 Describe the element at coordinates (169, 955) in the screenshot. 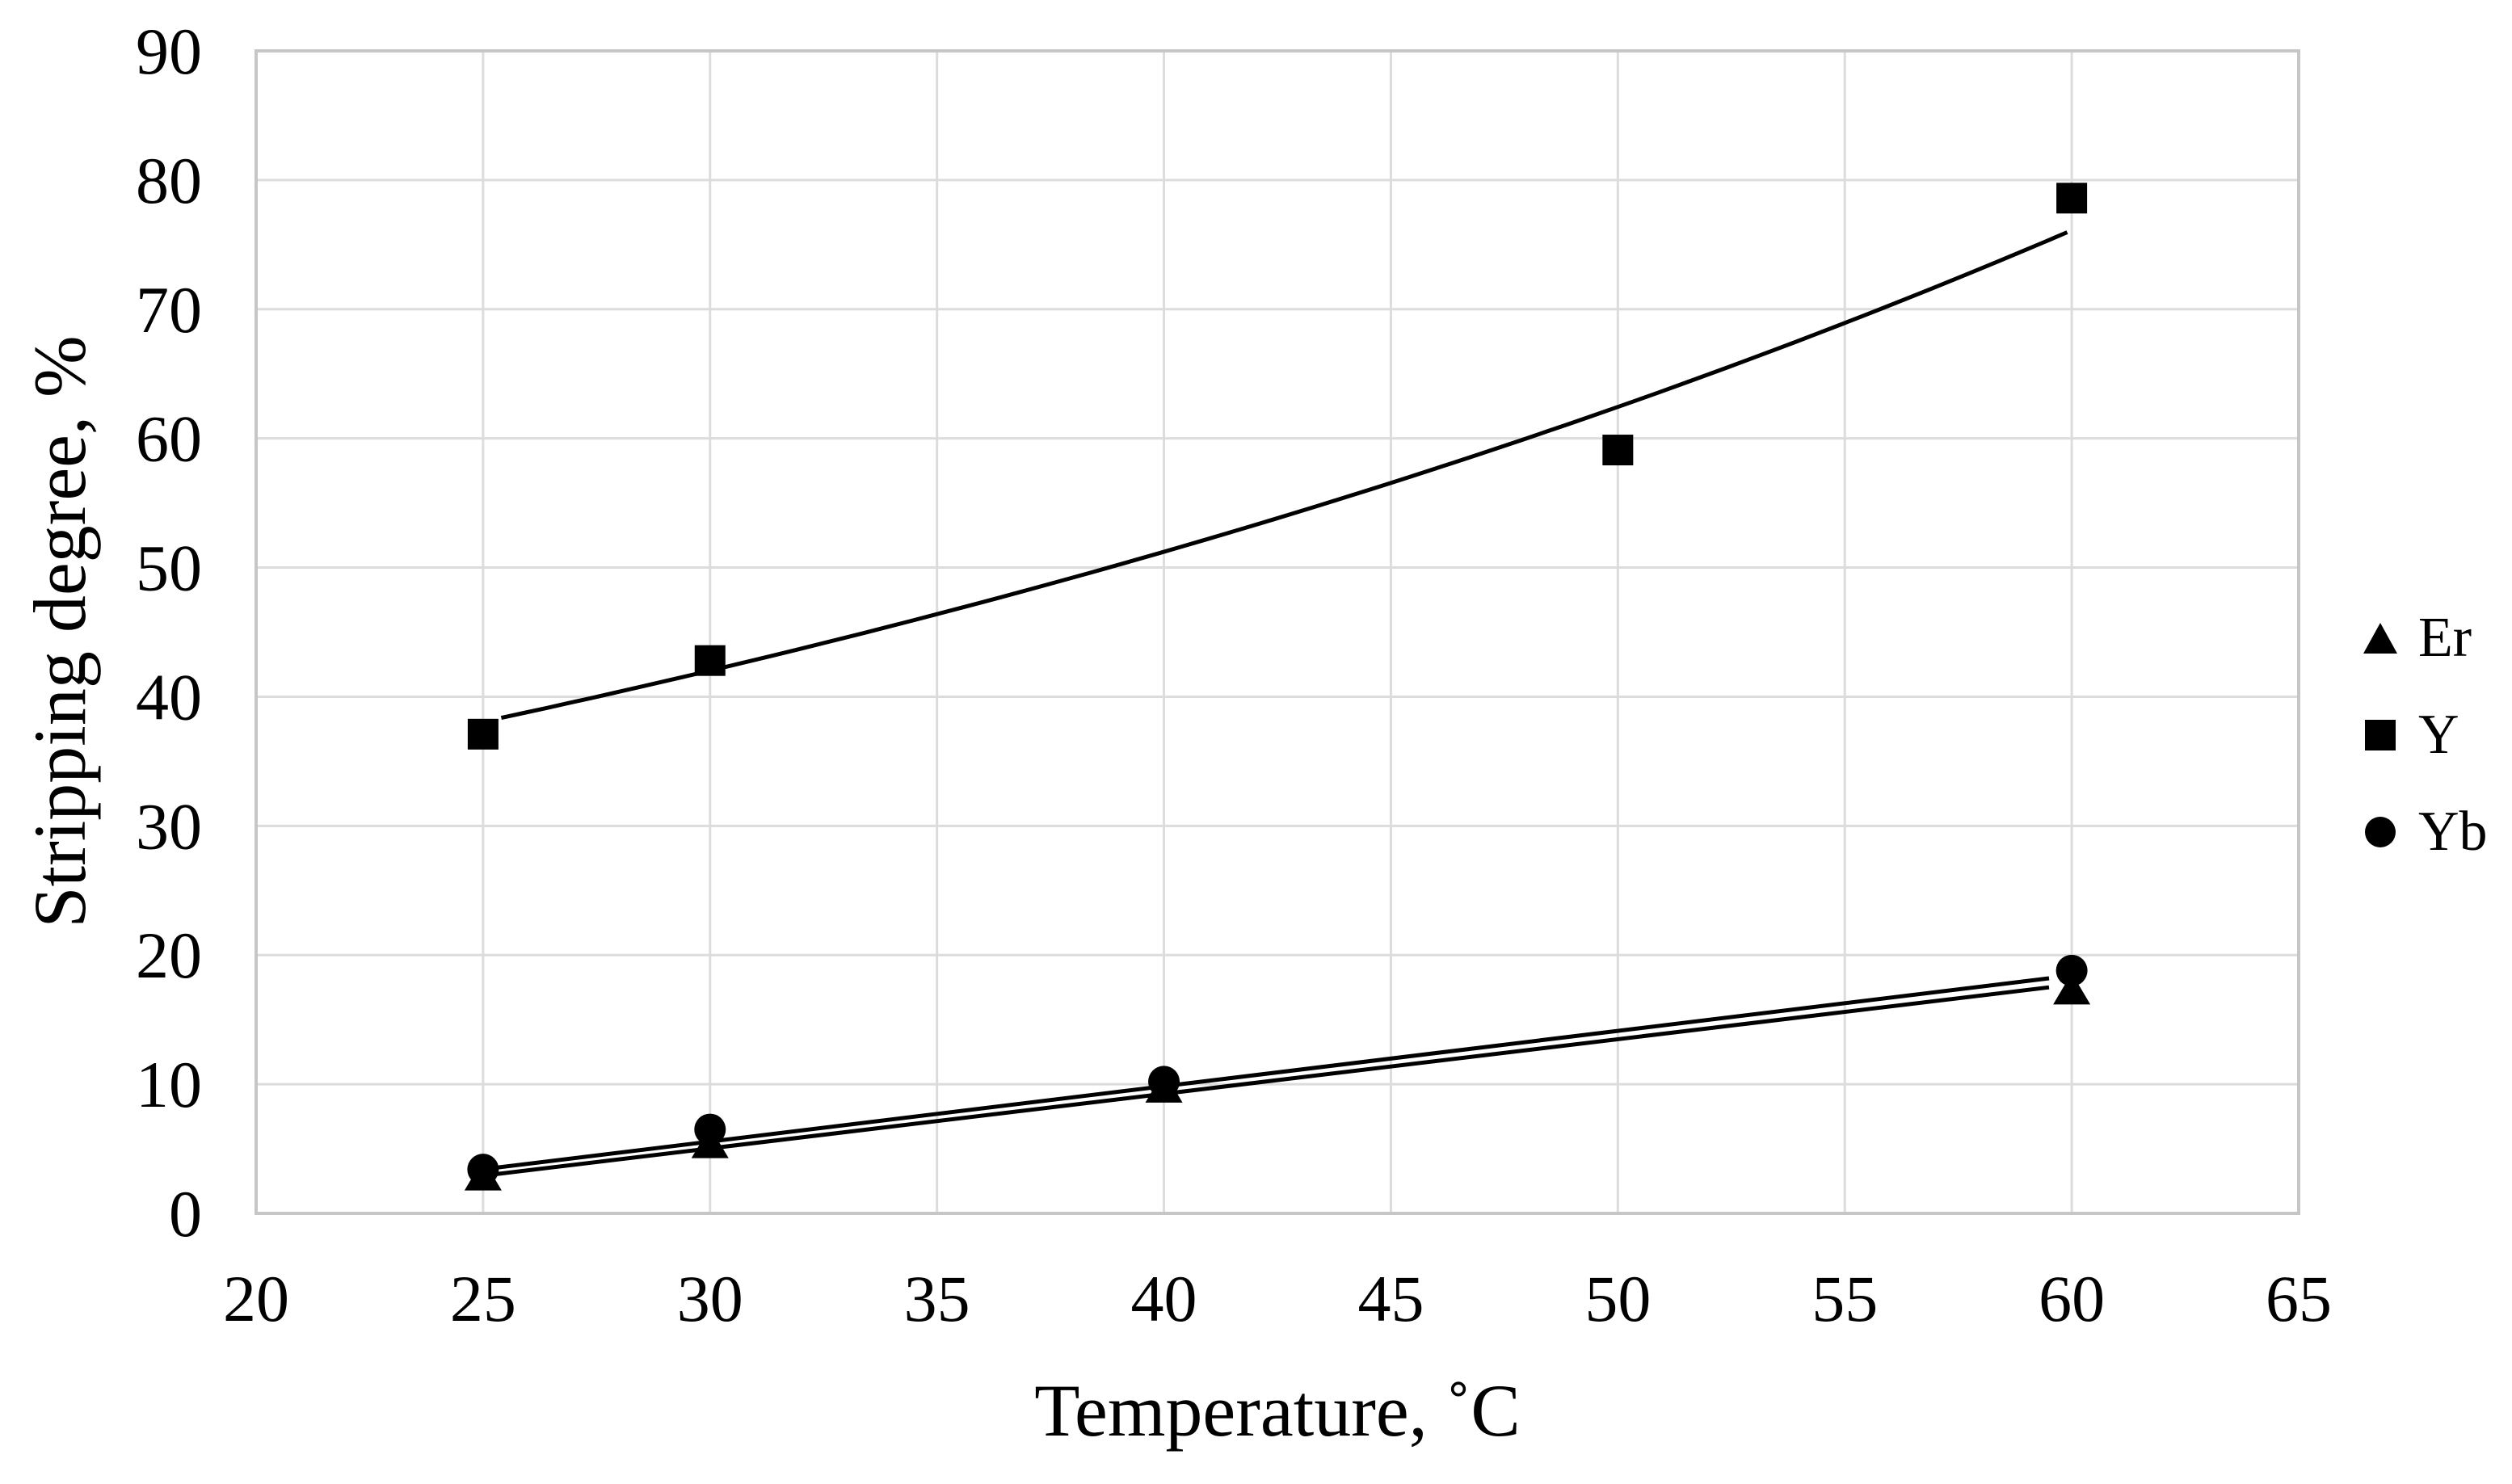

I see `y-tick-label-20: 20` at that location.